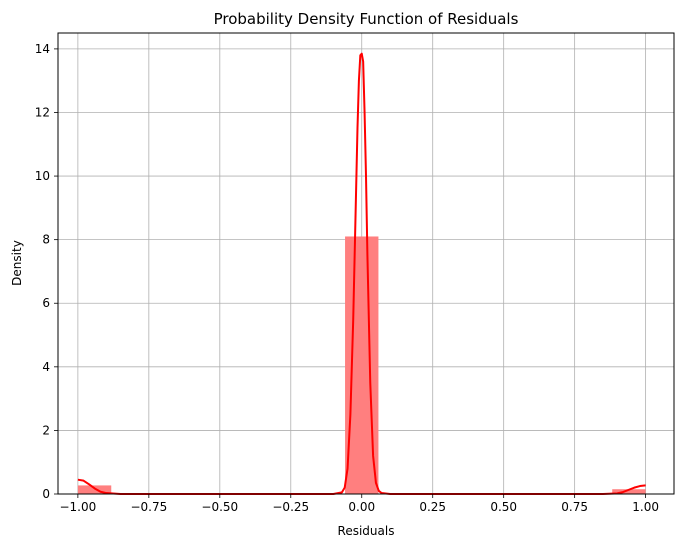 The image size is (686, 547). Describe the element at coordinates (290, 507) in the screenshot. I see `x-tick-label: −0.25` at that location.